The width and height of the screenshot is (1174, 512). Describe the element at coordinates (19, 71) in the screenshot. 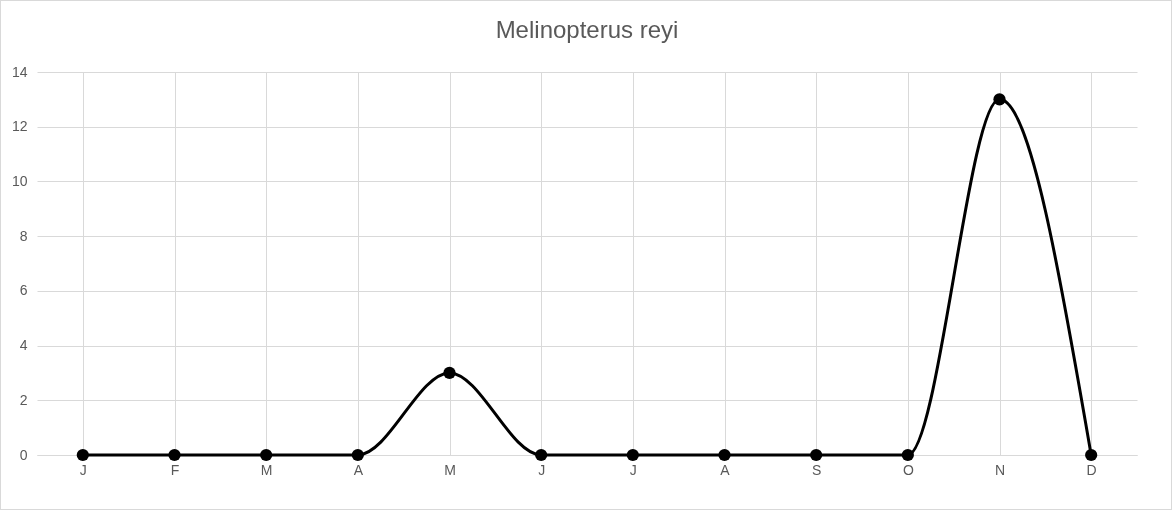

I see `y-tick-label: 14` at that location.